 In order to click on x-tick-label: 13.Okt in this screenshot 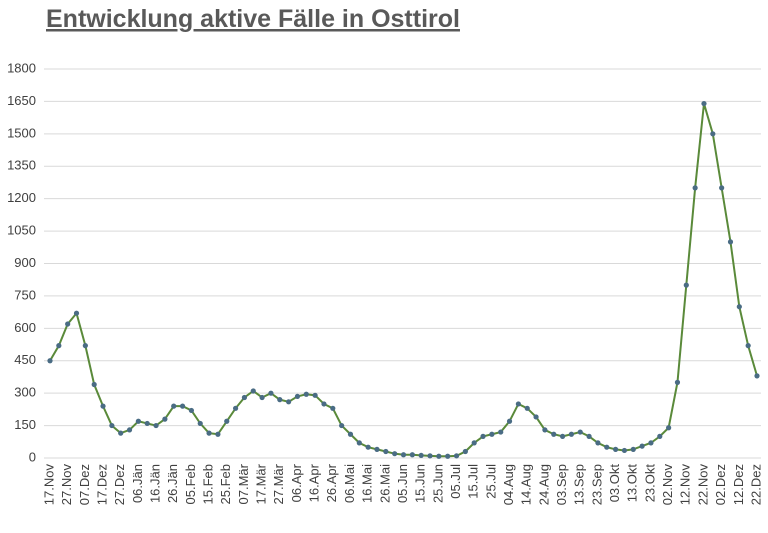, I will do `click(632, 483)`.